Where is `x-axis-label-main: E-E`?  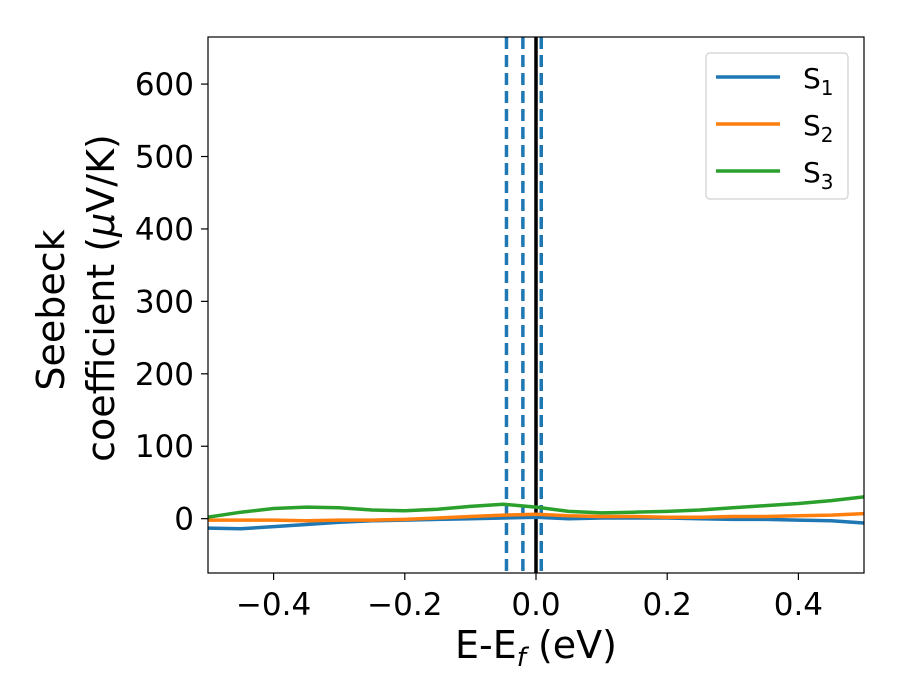 x-axis-label-main: E-E is located at coordinates (486, 645).